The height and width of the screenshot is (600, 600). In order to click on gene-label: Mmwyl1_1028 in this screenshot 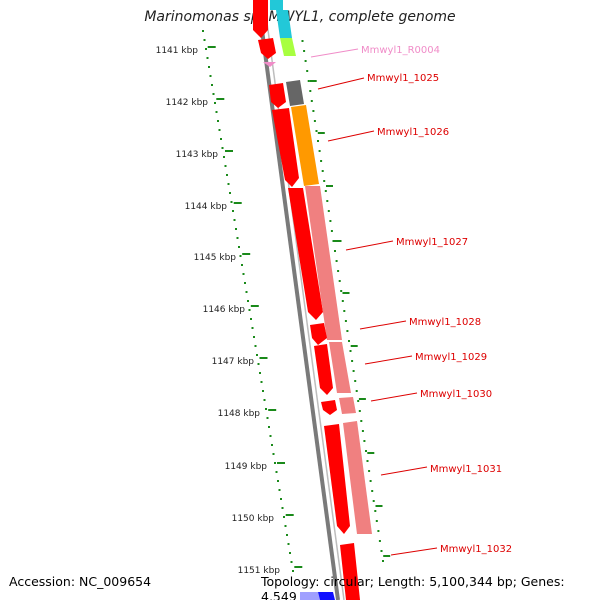, I will do `click(445, 322)`.